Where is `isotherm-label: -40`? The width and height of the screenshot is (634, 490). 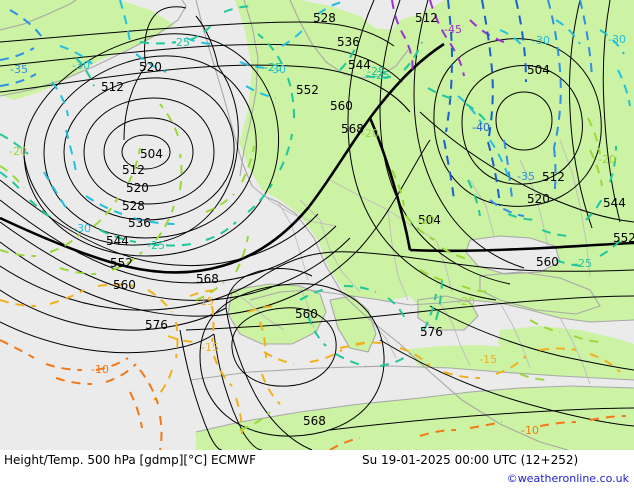
isotherm-label: -40 is located at coordinates (481, 127).